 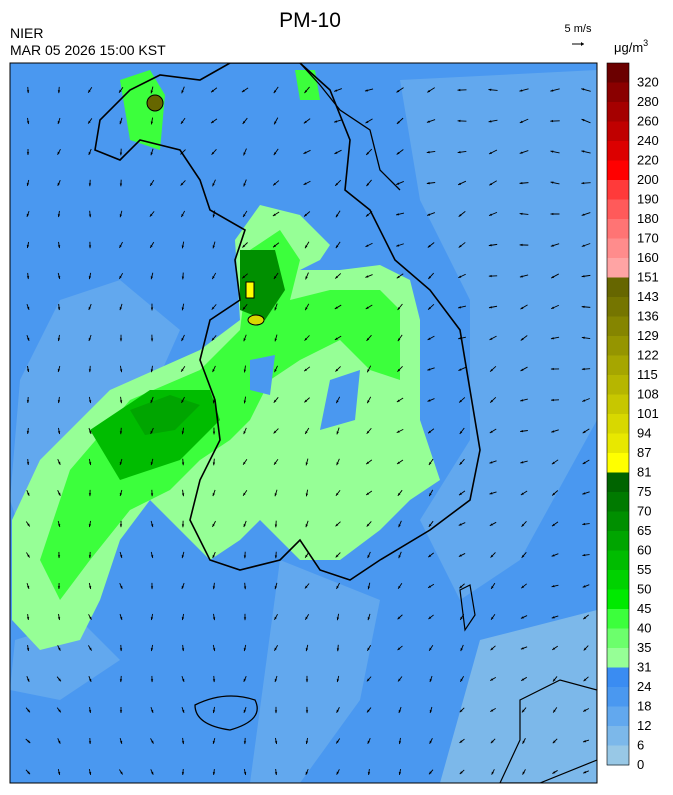 I want to click on legend-label: 40, so click(x=644, y=628).